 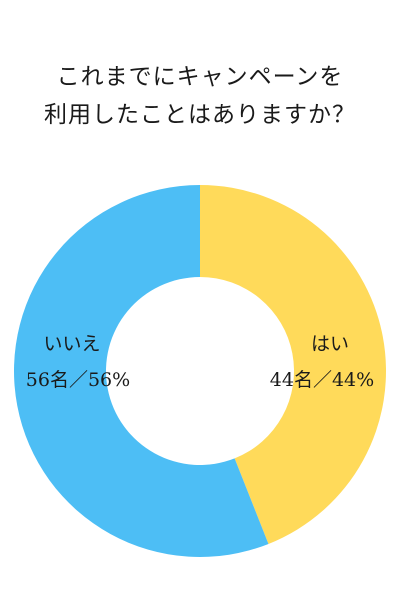 What do you see at coordinates (78, 380) in the screenshot?
I see `slice-value-label-no: 56名／56%` at bounding box center [78, 380].